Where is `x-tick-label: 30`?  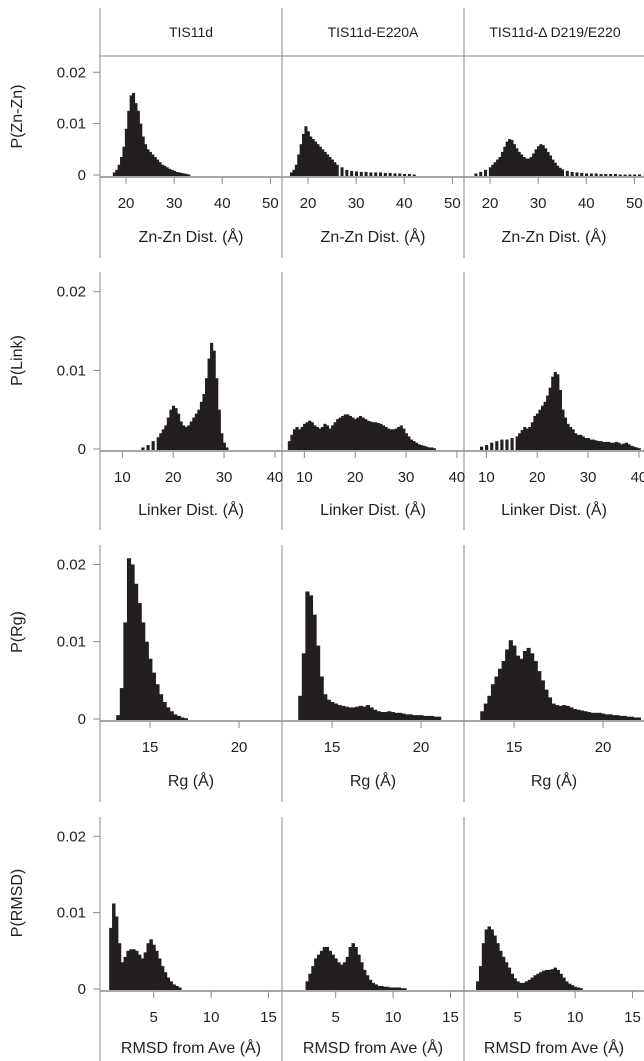 x-tick-label: 30 is located at coordinates (538, 203).